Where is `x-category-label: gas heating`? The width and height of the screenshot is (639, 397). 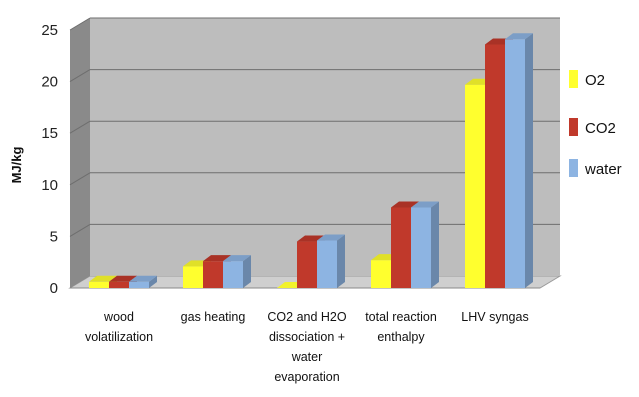 x-category-label: gas heating is located at coordinates (213, 317).